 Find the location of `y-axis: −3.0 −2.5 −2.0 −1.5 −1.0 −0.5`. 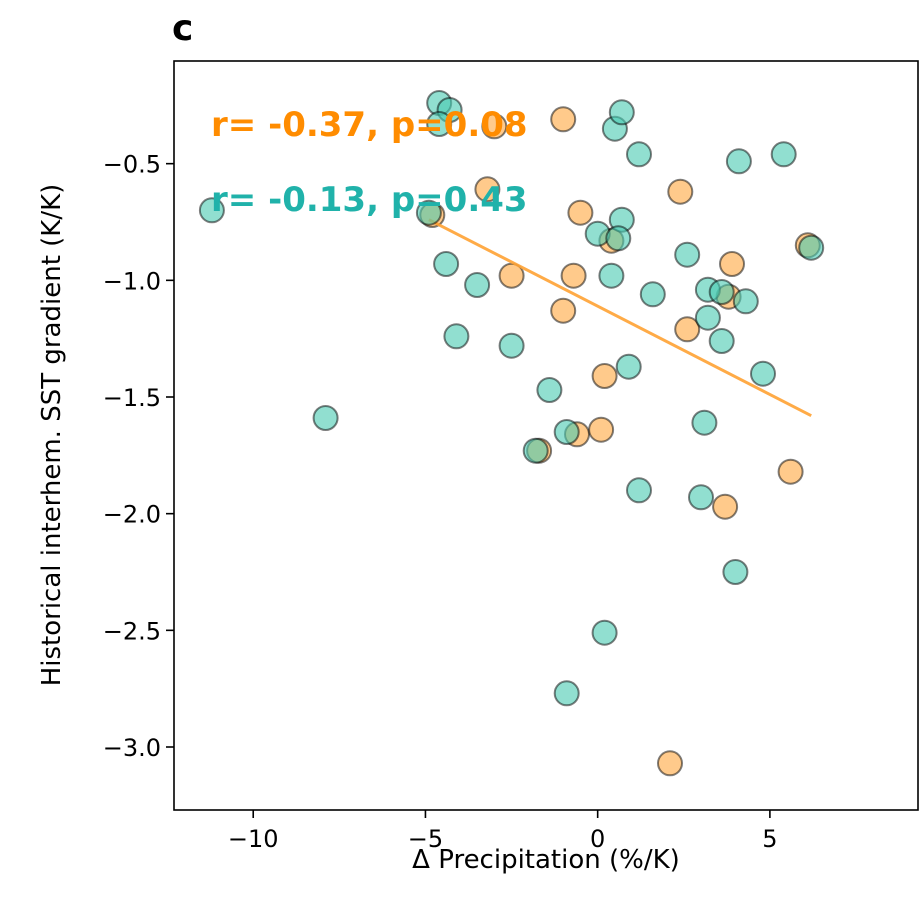

y-axis: −3.0 −2.5 −2.0 −1.5 −1.0 −0.5 is located at coordinates (138, 456).